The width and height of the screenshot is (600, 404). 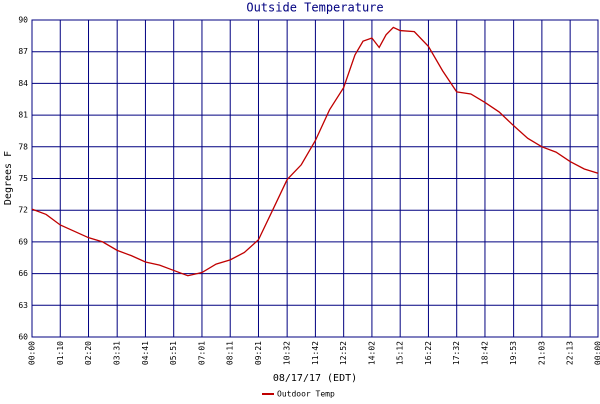 What do you see at coordinates (23, 83) in the screenshot?
I see `y-tick-label: 84` at bounding box center [23, 83].